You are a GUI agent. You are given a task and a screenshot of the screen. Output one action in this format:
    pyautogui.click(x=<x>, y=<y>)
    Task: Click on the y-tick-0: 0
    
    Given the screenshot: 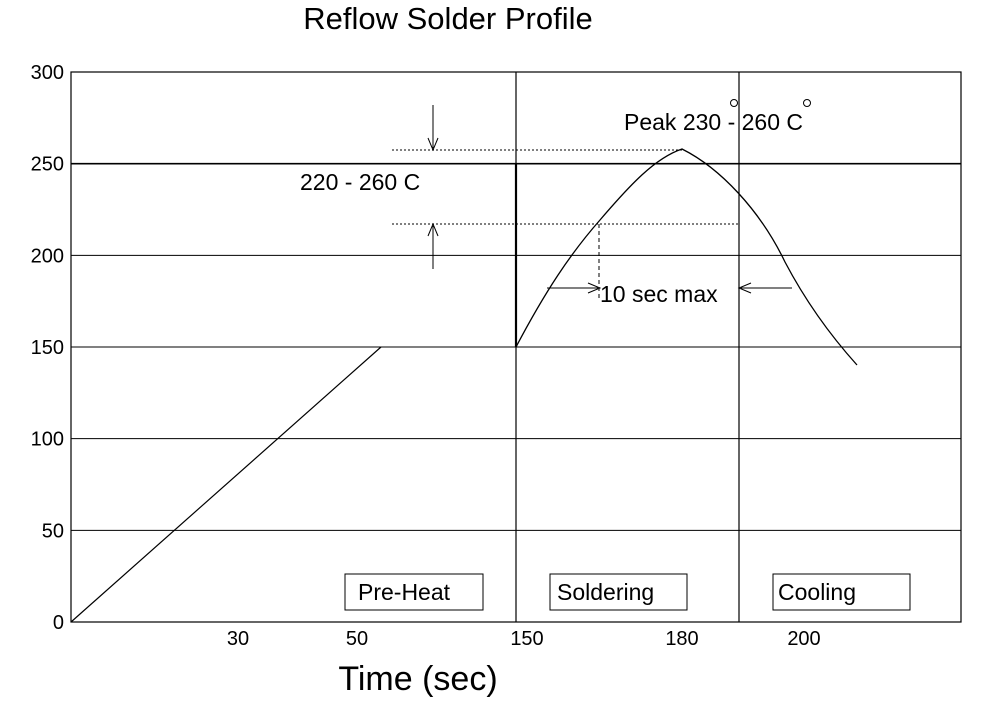 What is the action you would take?
    pyautogui.click(x=58, y=623)
    